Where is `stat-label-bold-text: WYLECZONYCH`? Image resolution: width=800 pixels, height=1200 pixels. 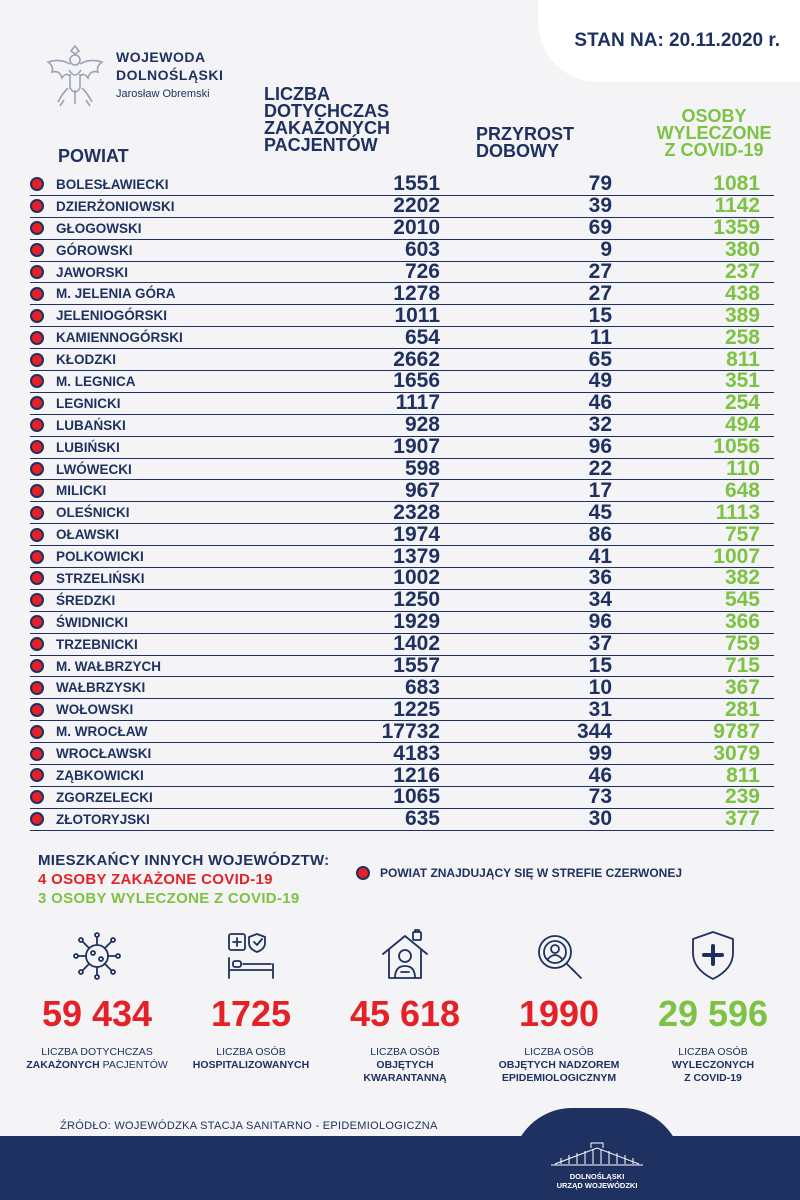 stat-label-bold-text: WYLECZONYCH is located at coordinates (713, 1065).